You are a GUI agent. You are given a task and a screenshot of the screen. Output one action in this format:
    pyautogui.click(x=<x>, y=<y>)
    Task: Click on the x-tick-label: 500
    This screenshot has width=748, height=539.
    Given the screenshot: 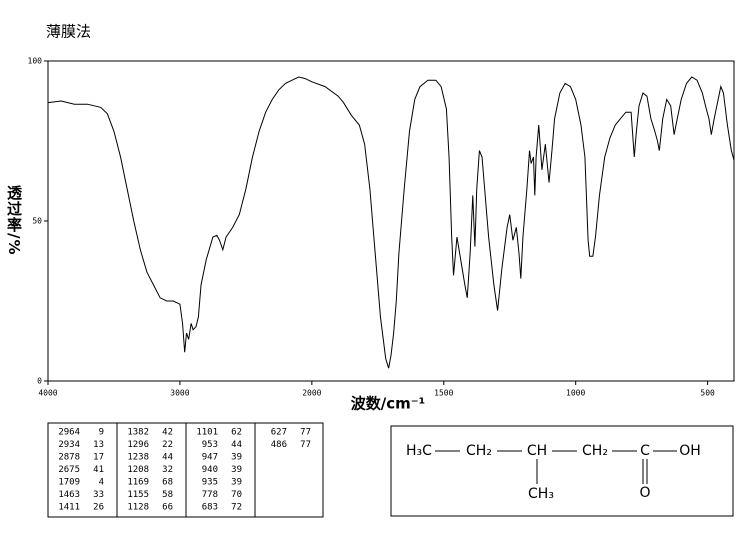 What is the action you would take?
    pyautogui.click(x=707, y=393)
    